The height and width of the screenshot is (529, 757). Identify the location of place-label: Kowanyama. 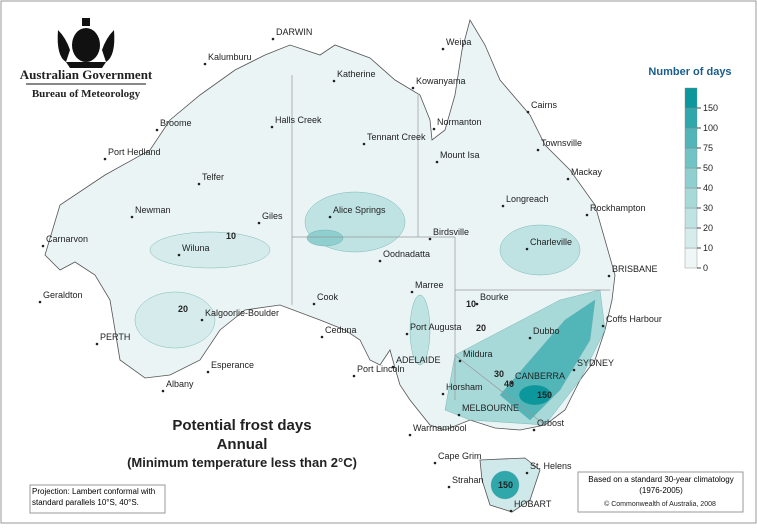
(441, 81).